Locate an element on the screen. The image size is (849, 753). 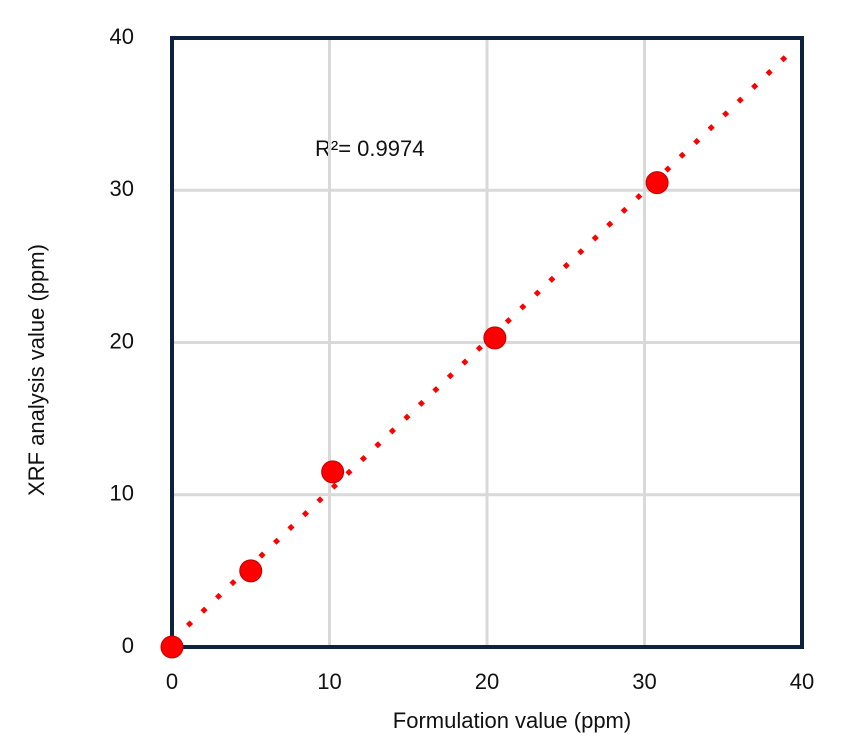
x-tick-label: 30 is located at coordinates (644, 681).